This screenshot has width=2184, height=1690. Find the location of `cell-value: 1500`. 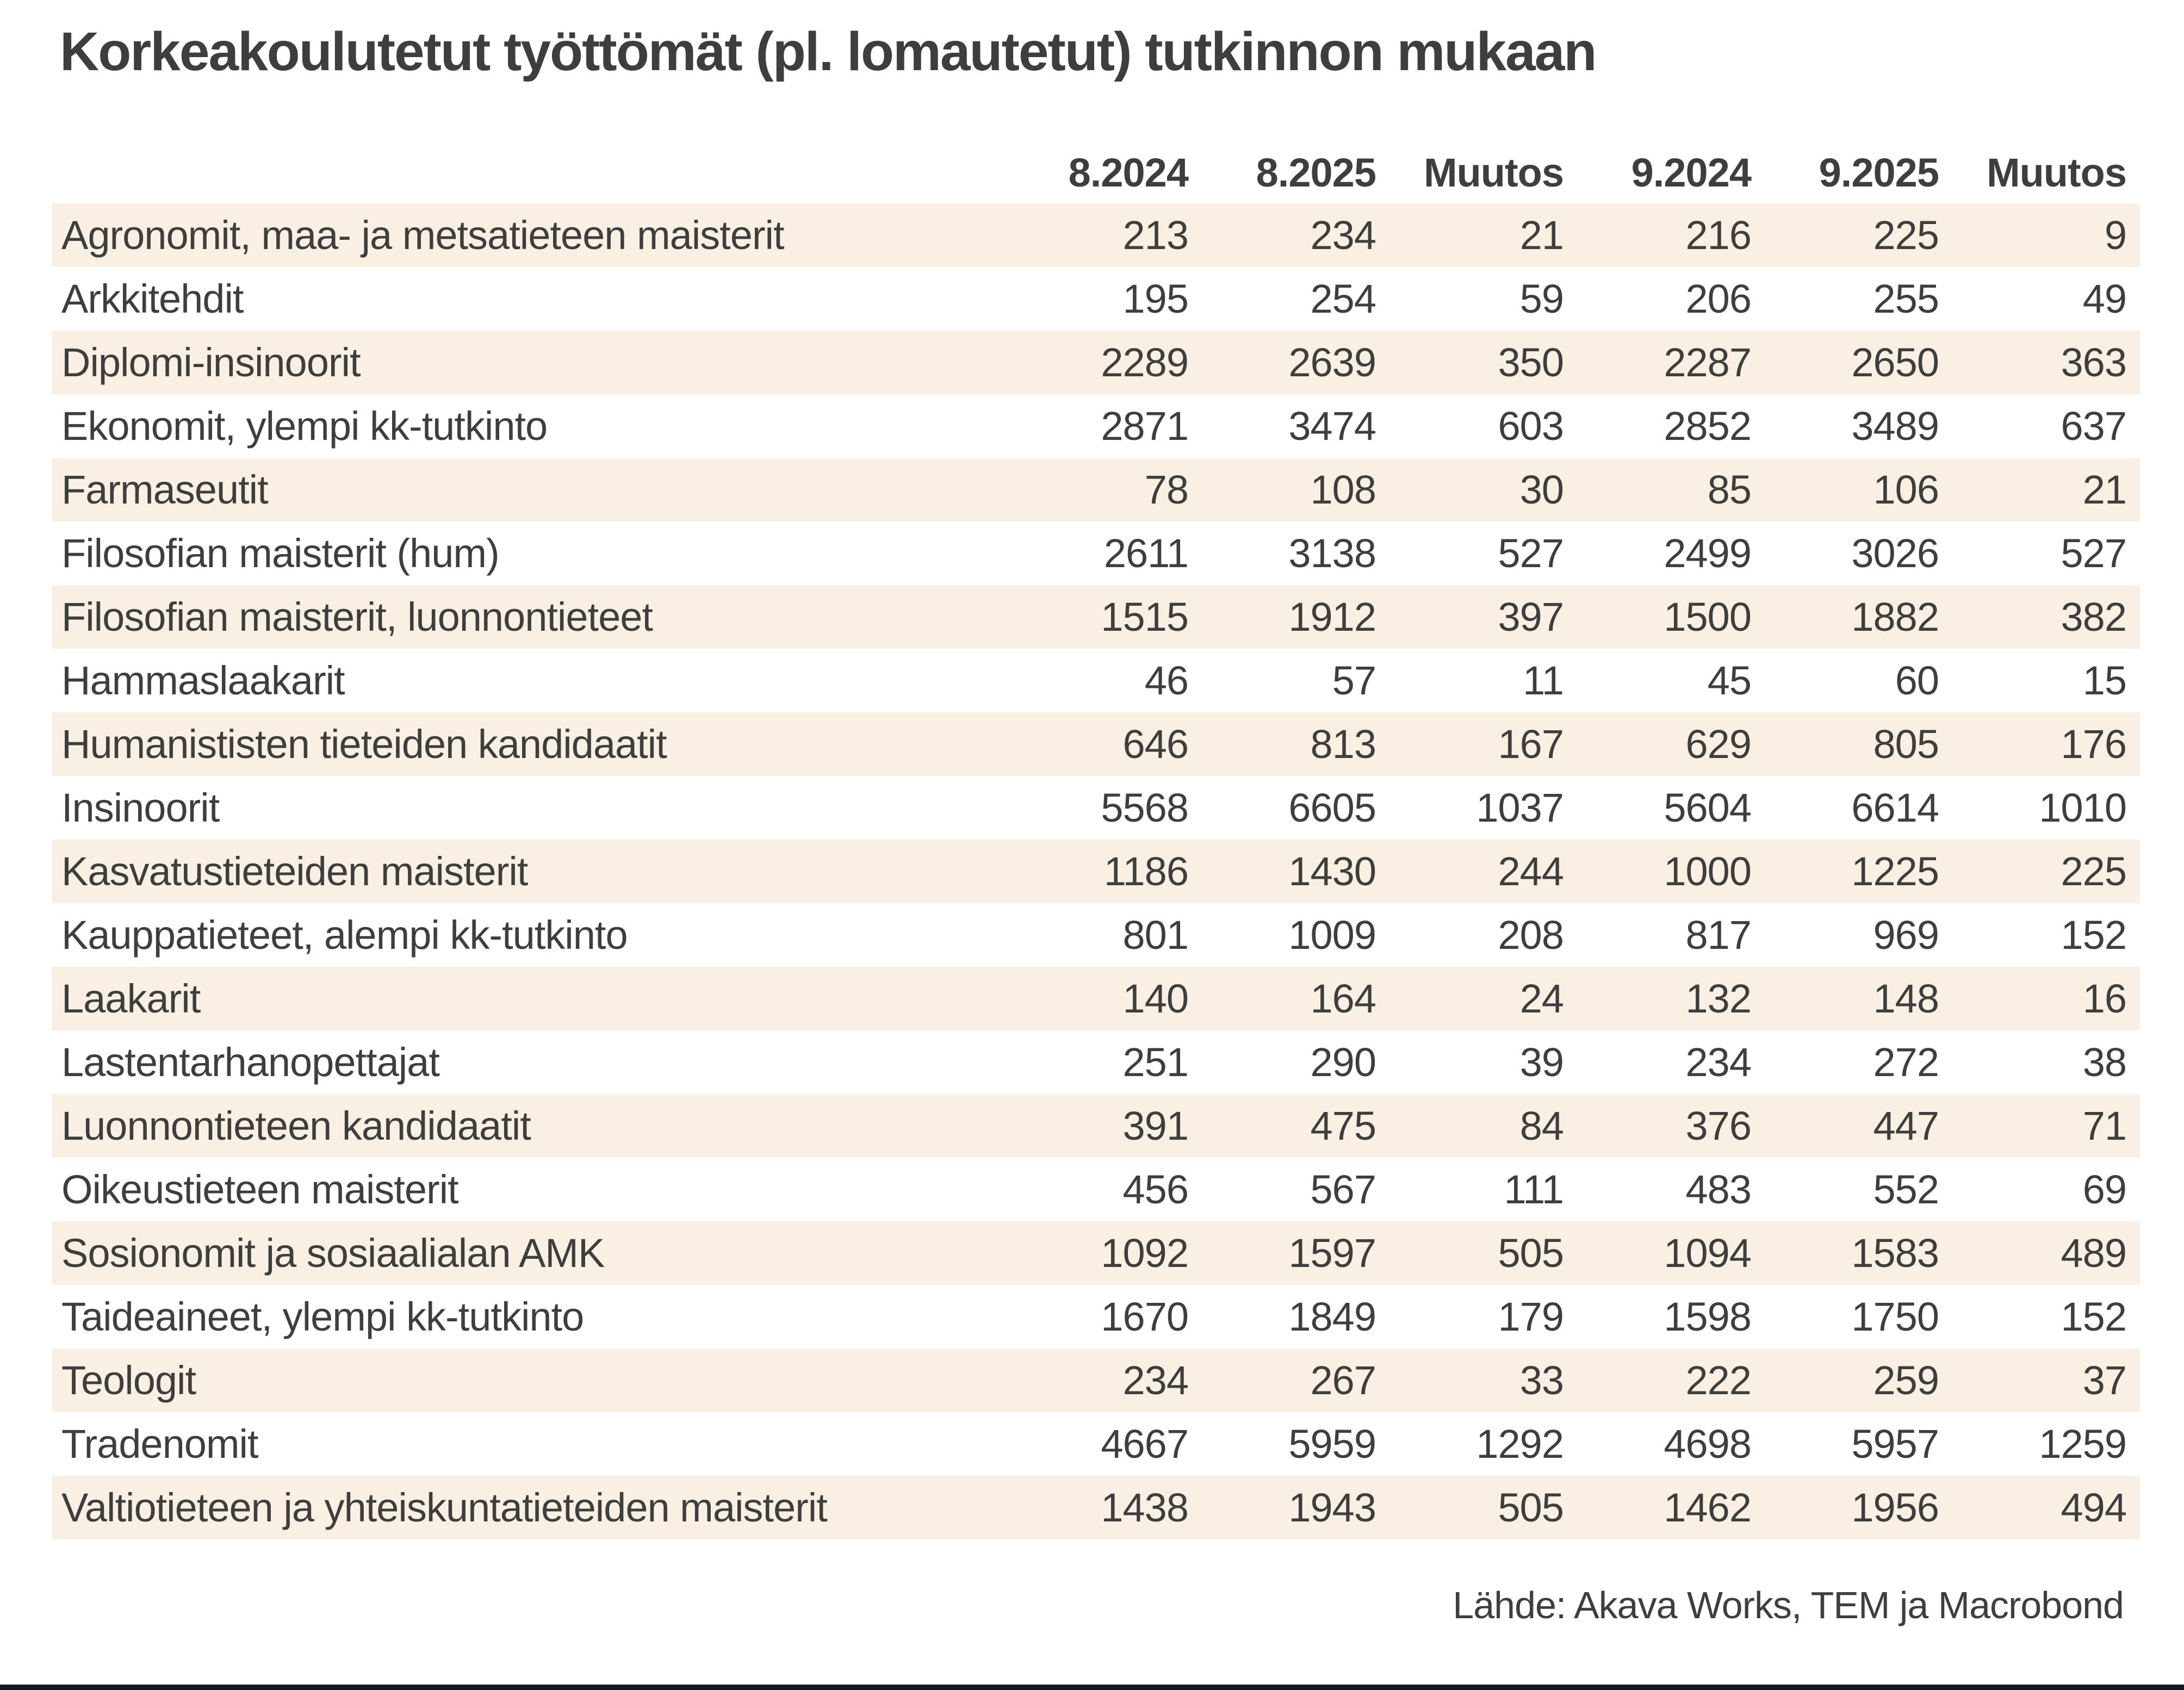

cell-value: 1500 is located at coordinates (1708, 616).